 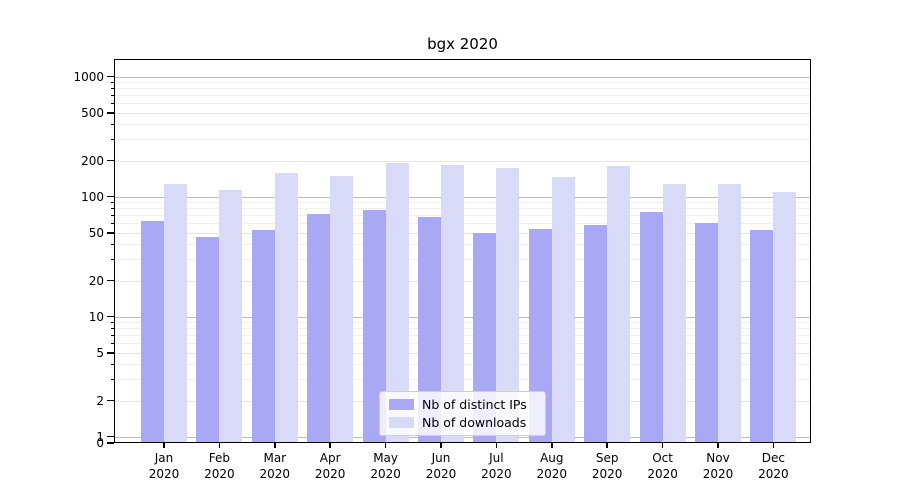 I want to click on y-tick-label: 1000, so click(x=88, y=76).